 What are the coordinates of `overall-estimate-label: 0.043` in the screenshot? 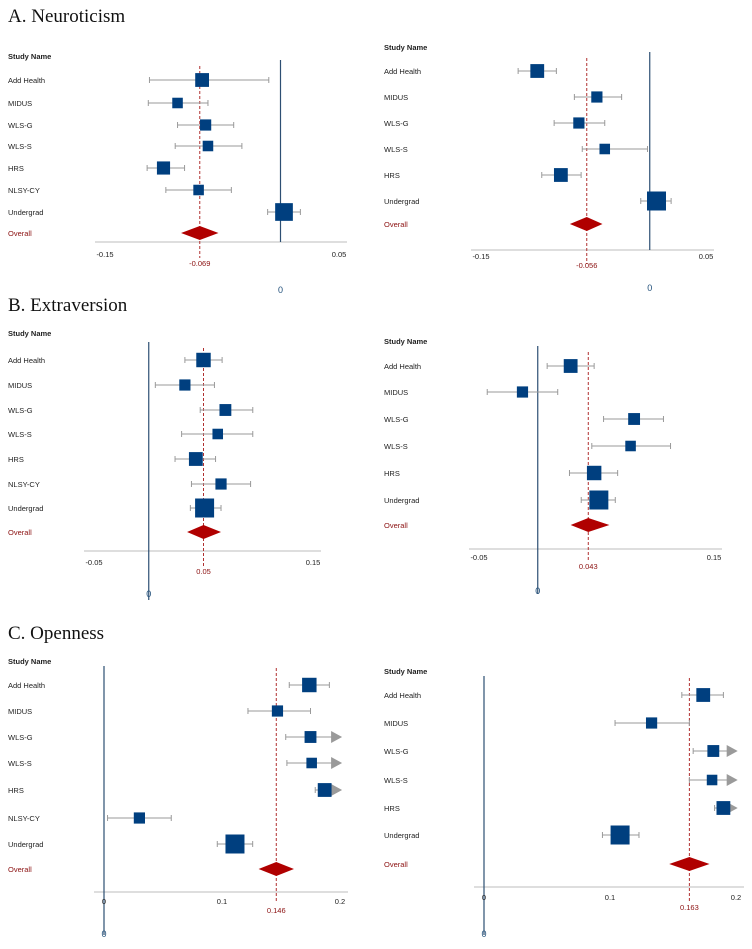 It's located at (588, 566).